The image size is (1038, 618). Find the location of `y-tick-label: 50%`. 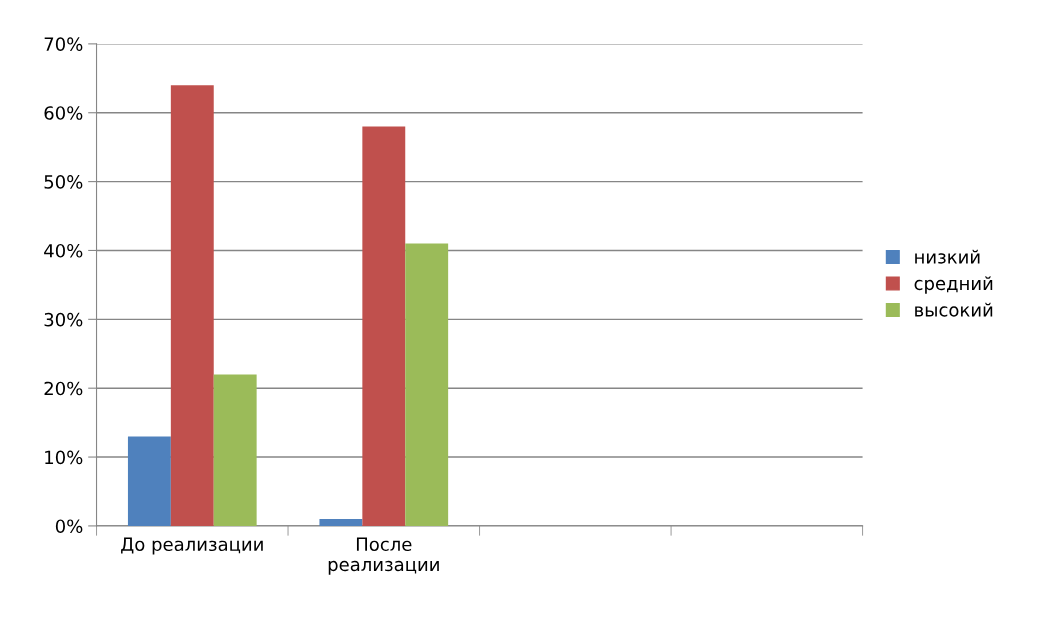

y-tick-label: 50% is located at coordinates (63, 182).